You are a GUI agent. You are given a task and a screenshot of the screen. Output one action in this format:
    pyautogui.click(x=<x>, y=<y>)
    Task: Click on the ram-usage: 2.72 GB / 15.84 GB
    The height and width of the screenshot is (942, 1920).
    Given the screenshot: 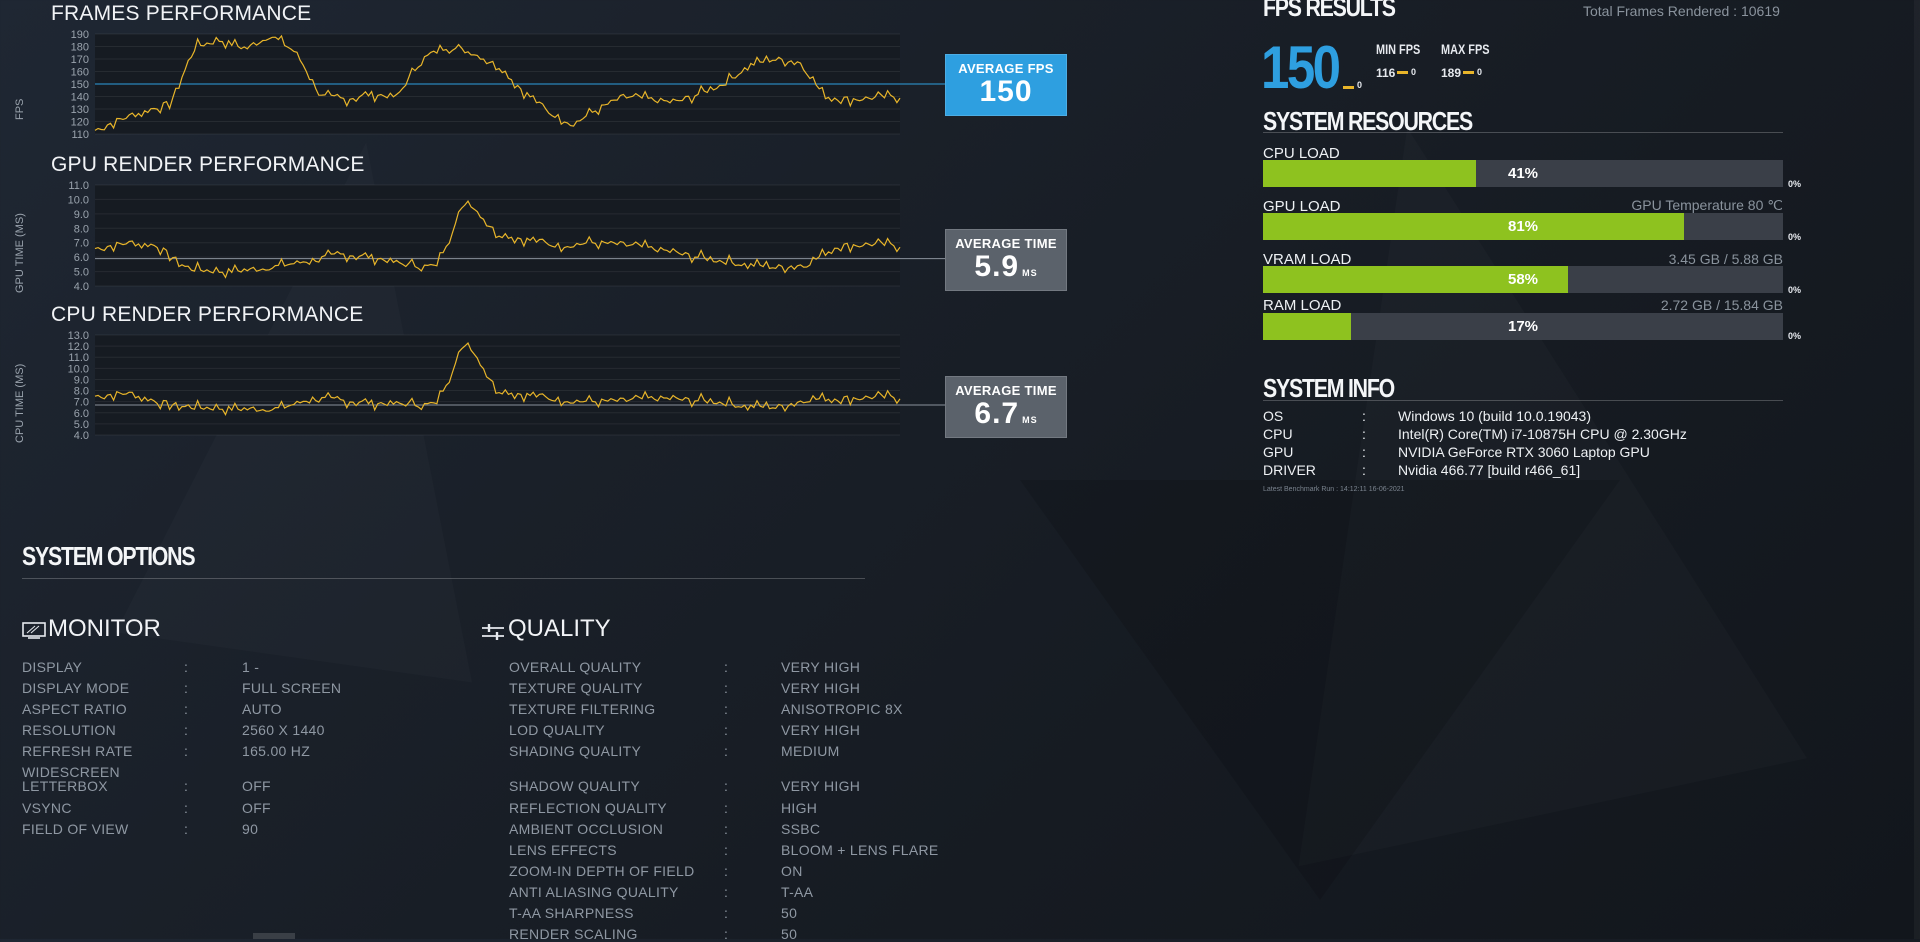 What is the action you would take?
    pyautogui.click(x=1721, y=305)
    